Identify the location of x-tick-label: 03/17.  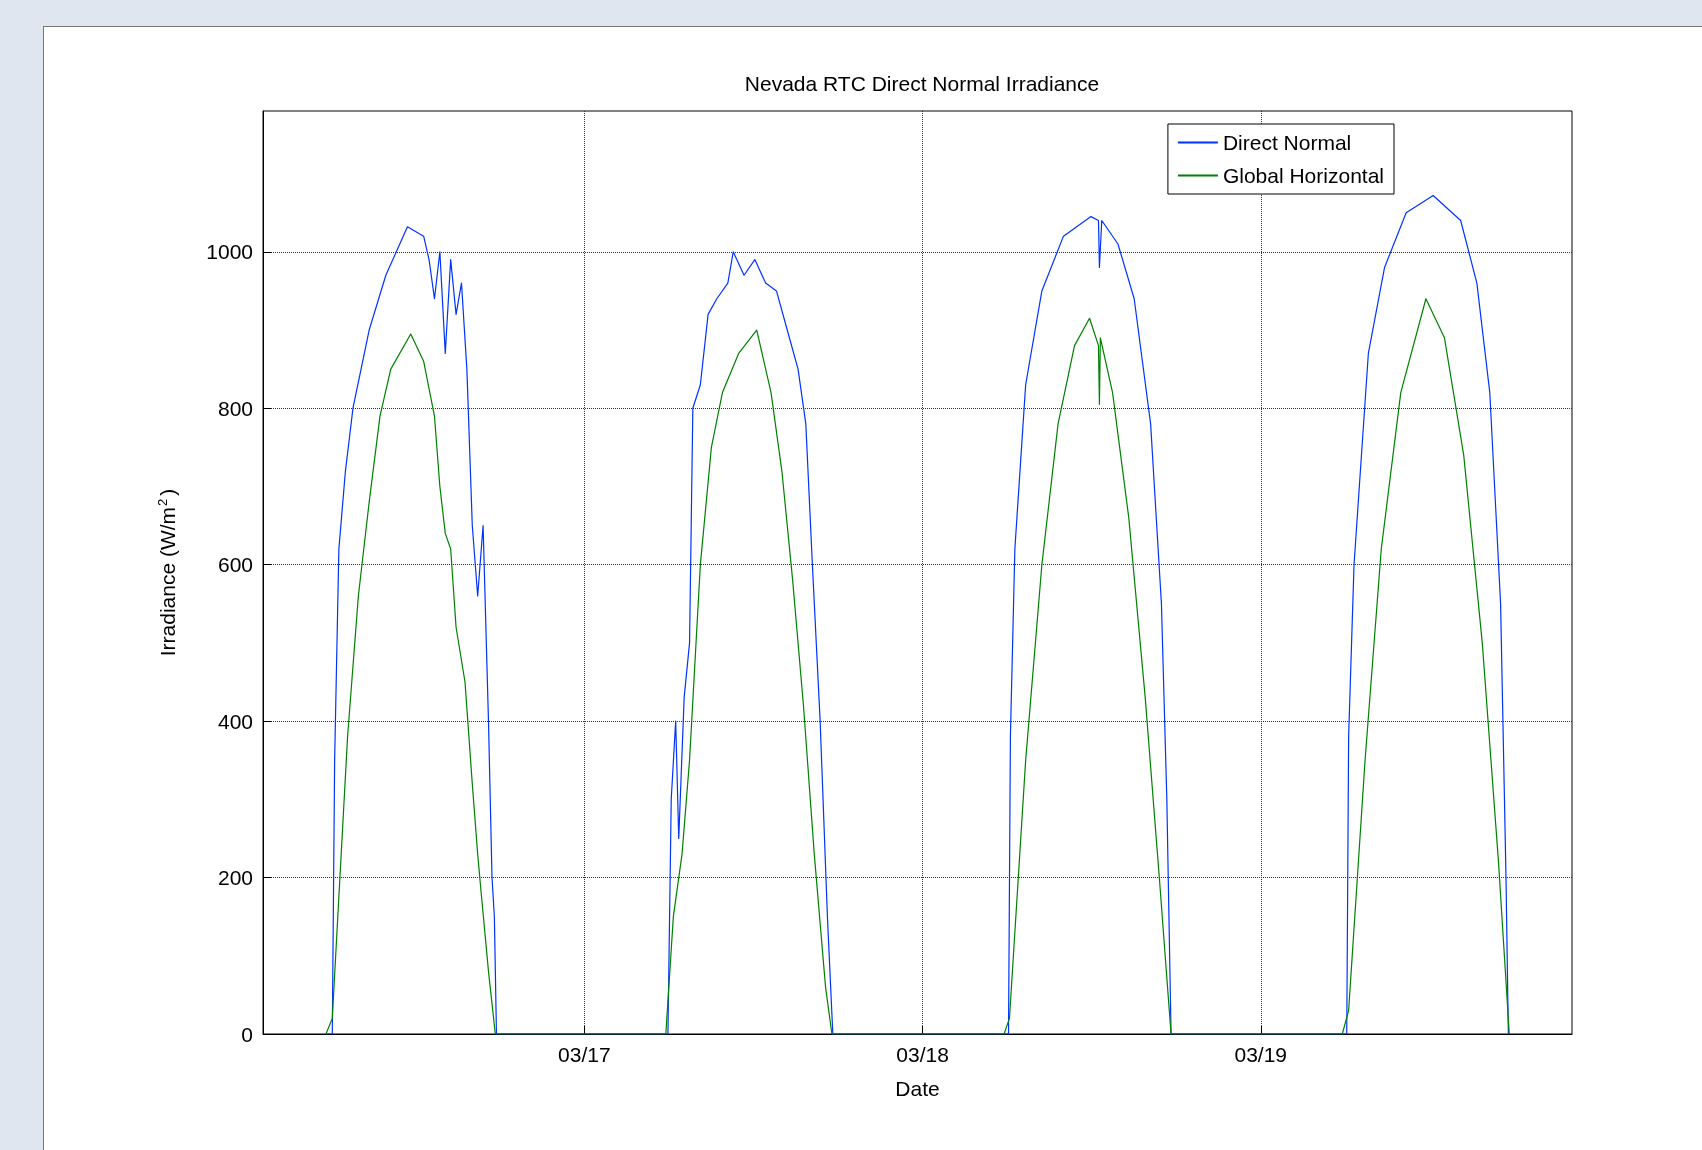
(584, 1054).